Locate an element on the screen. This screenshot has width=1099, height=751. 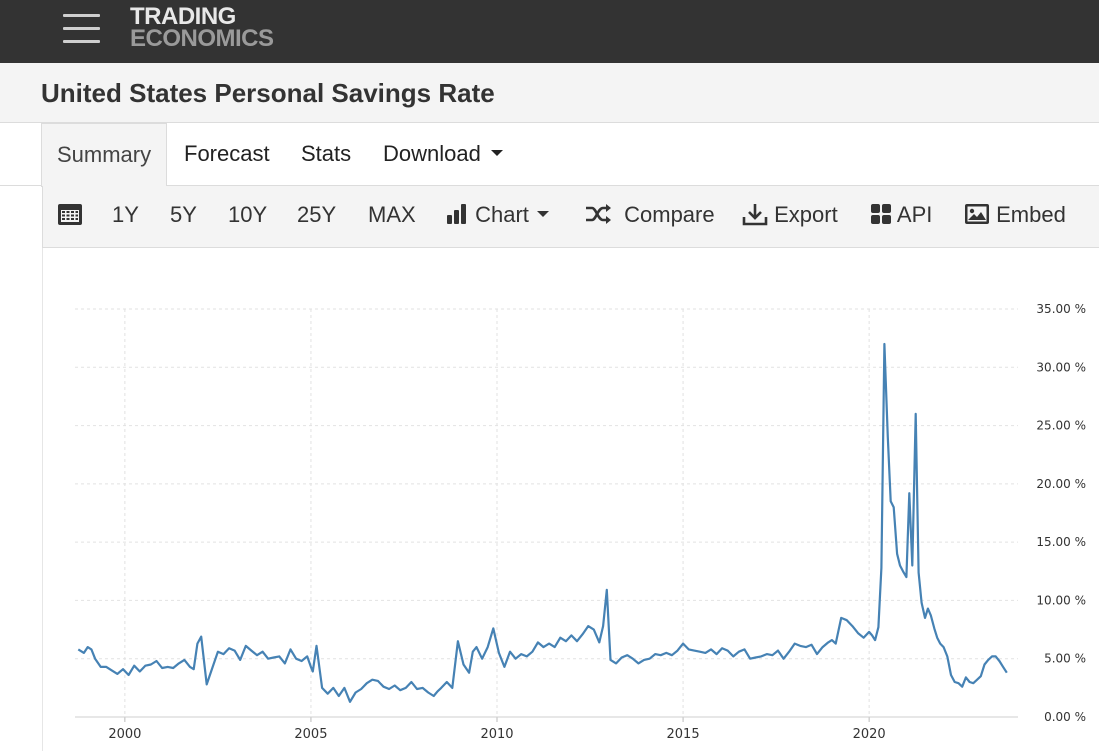
embed-button: Embed is located at coordinates (1015, 215).